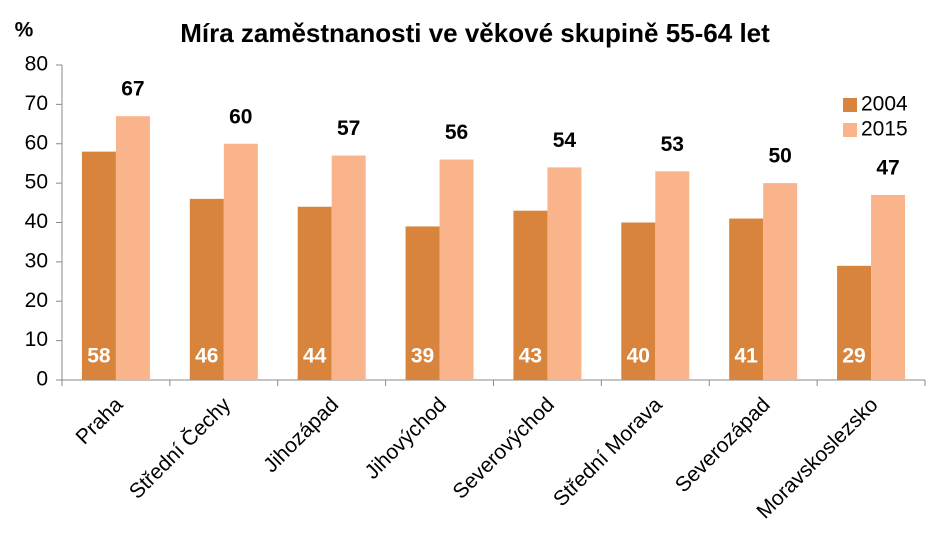 Image resolution: width=931 pixels, height=553 pixels. Describe the element at coordinates (36, 182) in the screenshot. I see `y-tick-label: 50` at that location.